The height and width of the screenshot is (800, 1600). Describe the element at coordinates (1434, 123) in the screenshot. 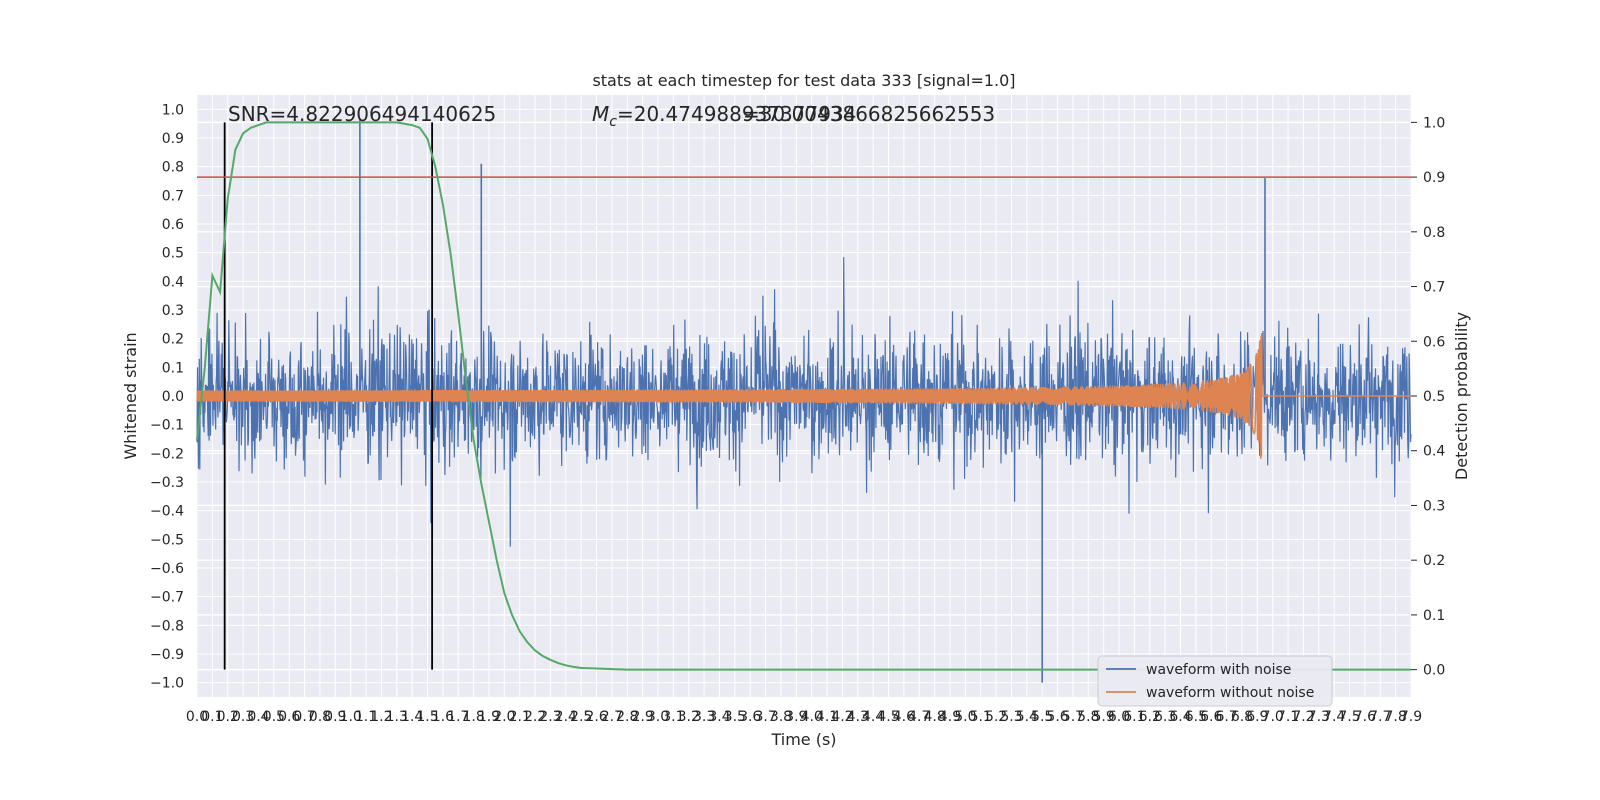

I see `y-right-tick-label: 1.0` at that location.